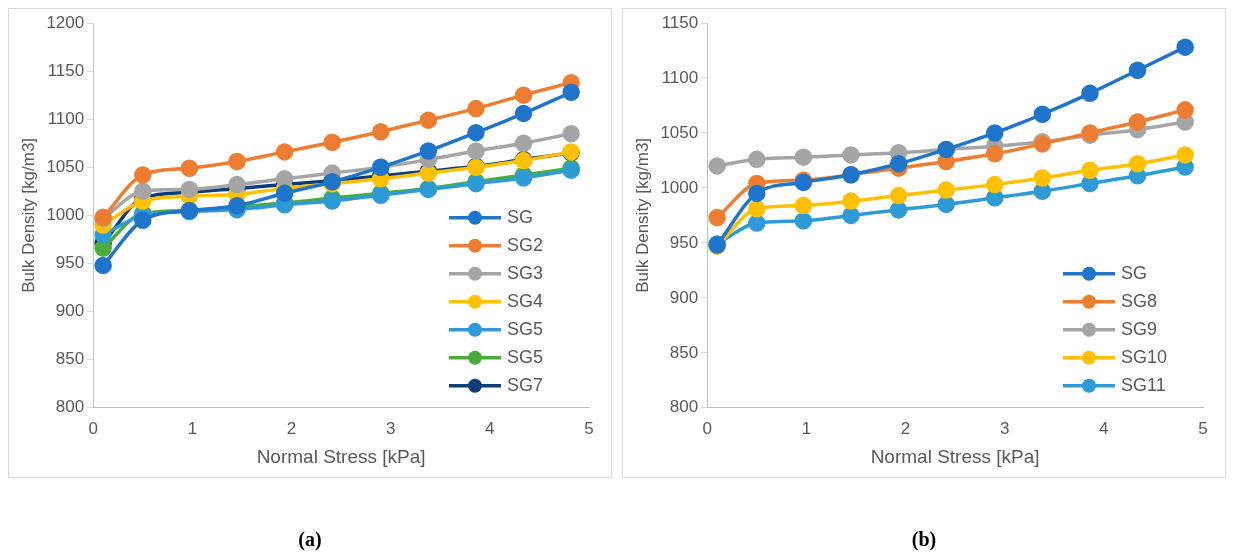  I want to click on y-tick-label: 1200, so click(65, 22).